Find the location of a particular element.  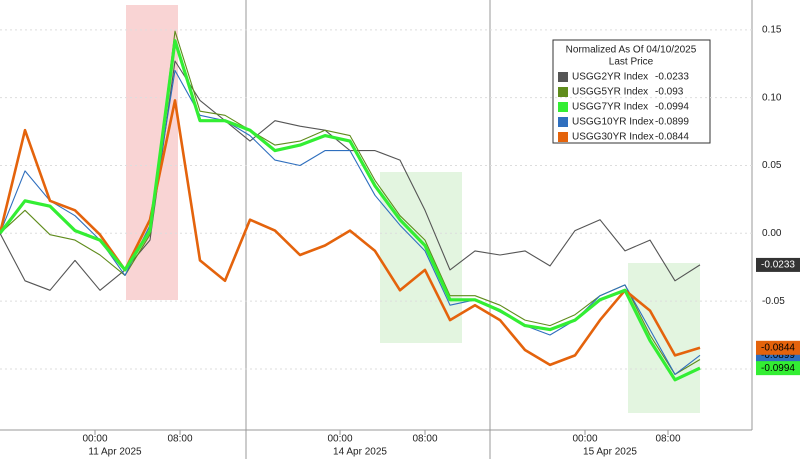

legend-label: USGG30YR Index is located at coordinates (613, 137).